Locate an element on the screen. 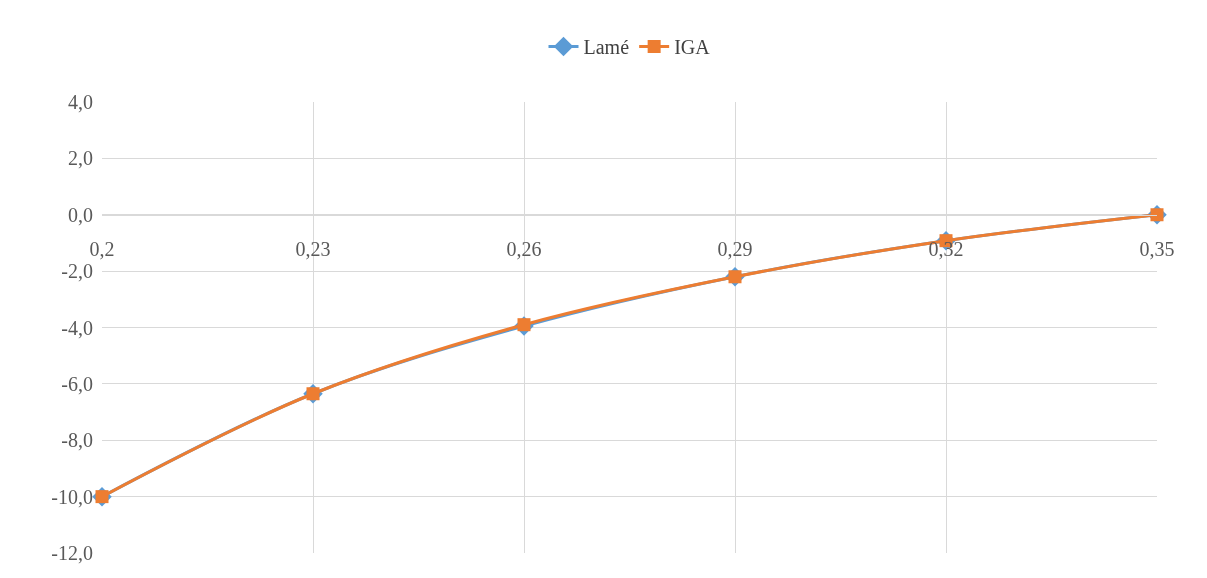  y-tick-label: -4,0 is located at coordinates (77, 327).